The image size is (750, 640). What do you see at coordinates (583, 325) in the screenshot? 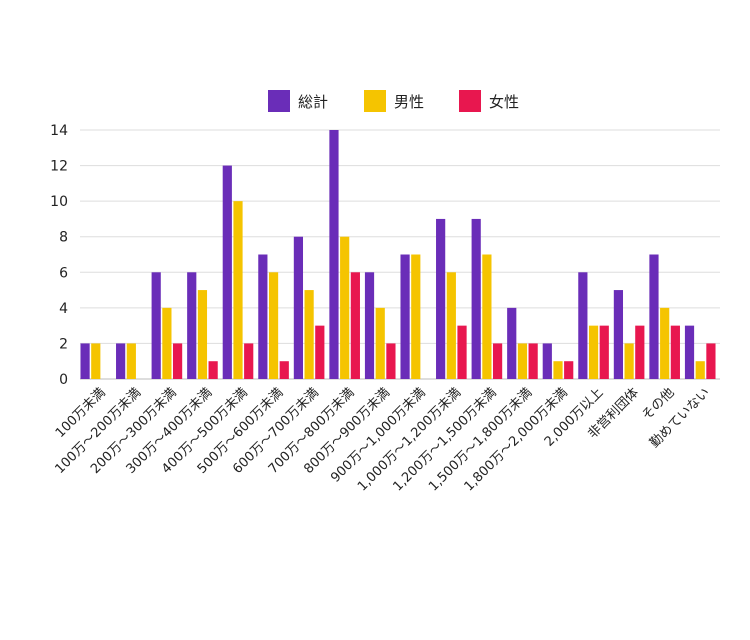
I see `bar-総計-14` at bounding box center [583, 325].